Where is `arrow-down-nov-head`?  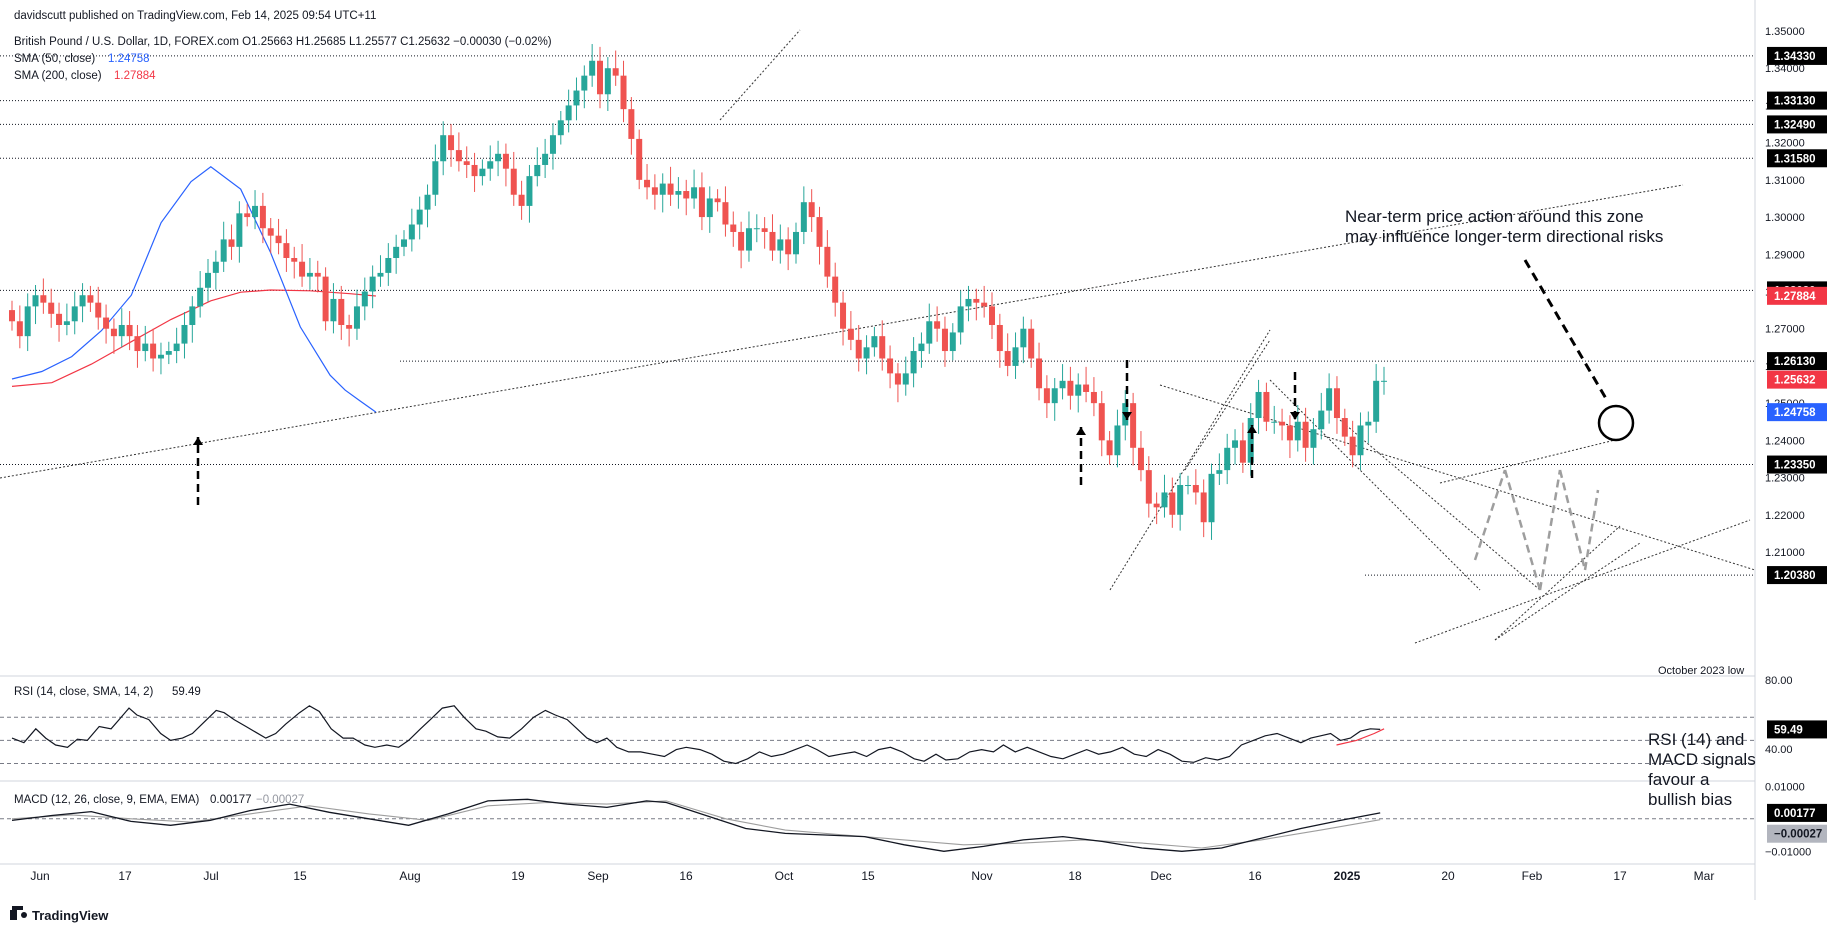 arrow-down-nov-head is located at coordinates (1127, 416).